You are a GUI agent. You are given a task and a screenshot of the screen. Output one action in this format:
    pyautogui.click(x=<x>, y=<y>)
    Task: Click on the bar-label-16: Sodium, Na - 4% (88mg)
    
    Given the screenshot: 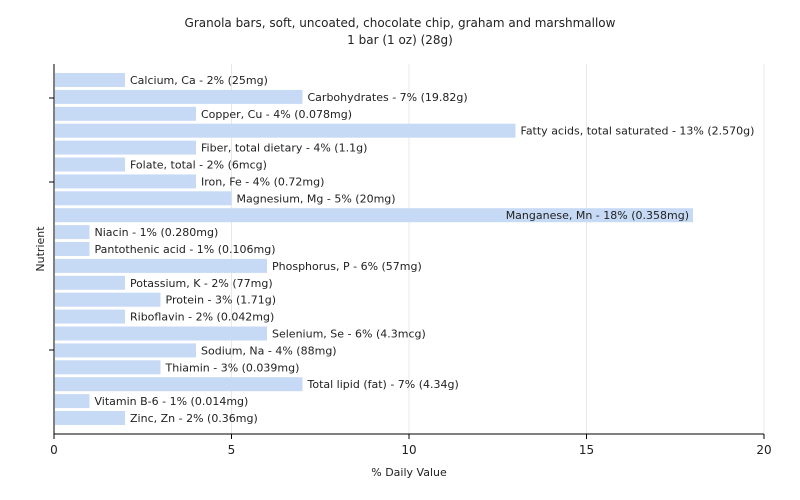 What is the action you would take?
    pyautogui.click(x=269, y=350)
    